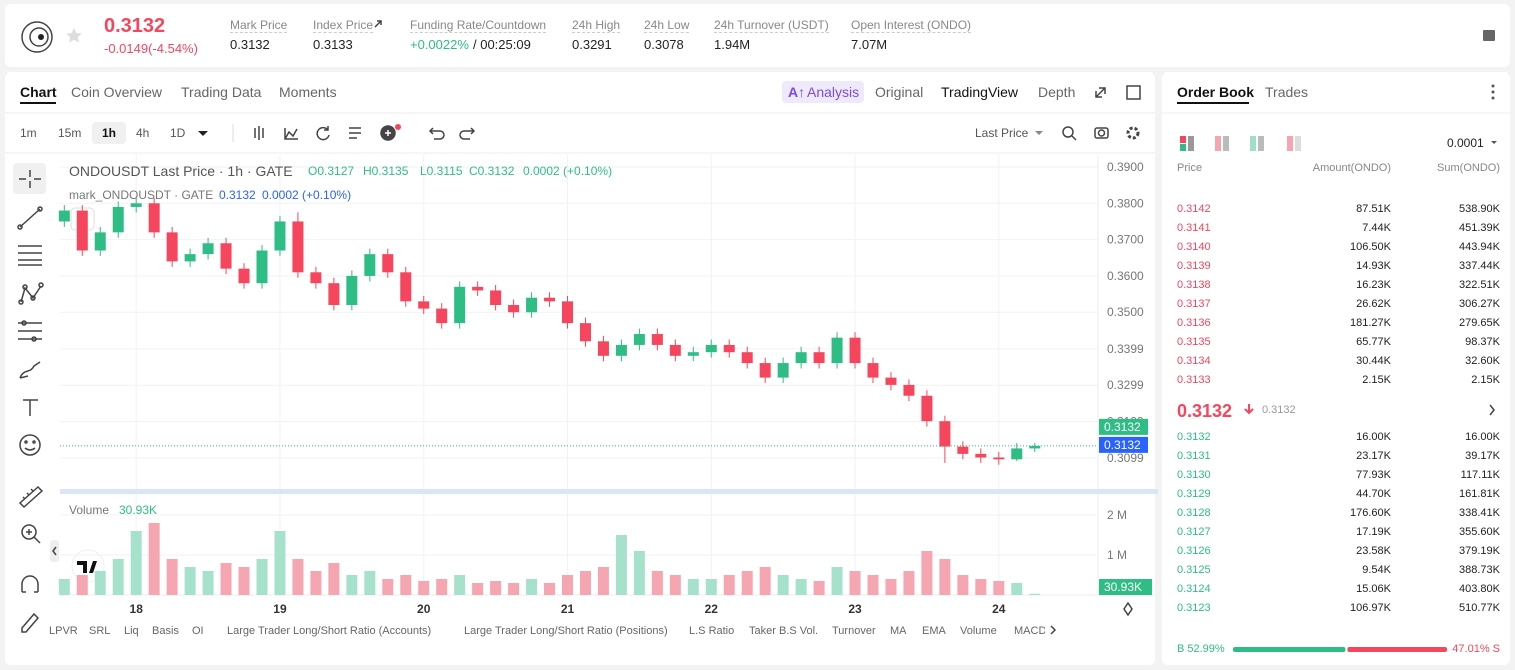 The height and width of the screenshot is (670, 1515). Describe the element at coordinates (1194, 608) in the screenshot. I see `book-price: 0.3123` at that location.